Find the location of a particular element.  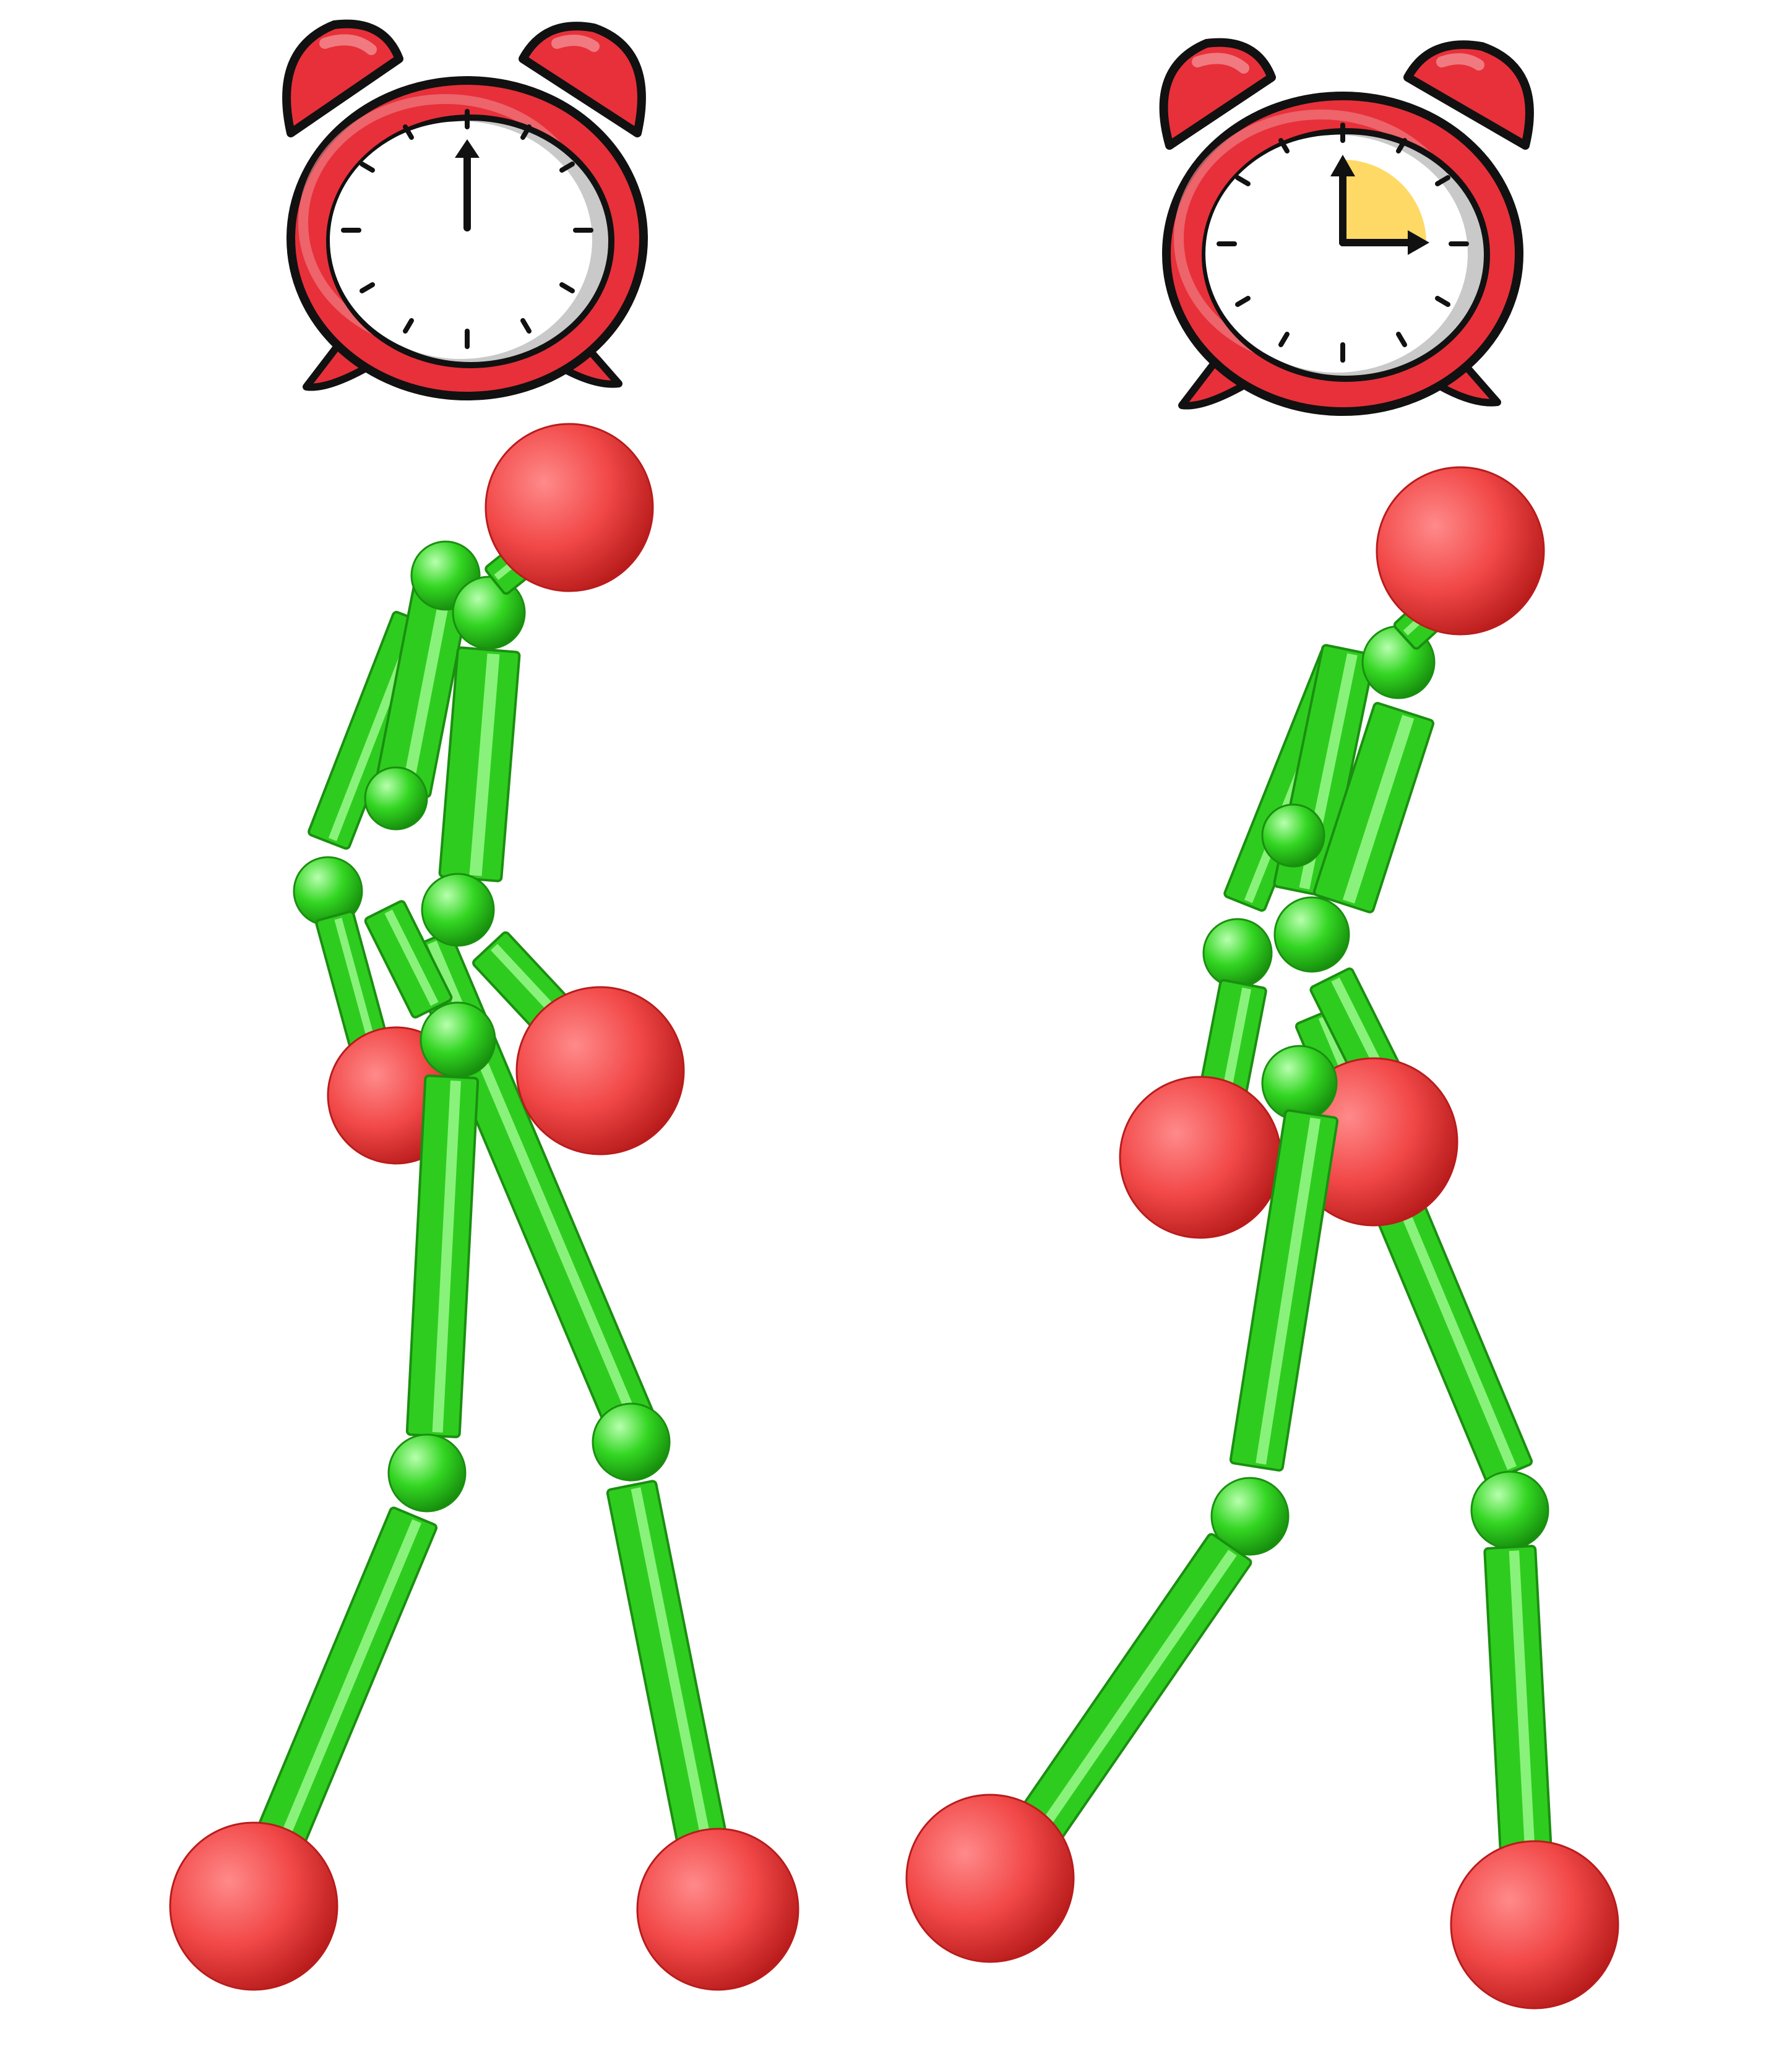

front-hand is located at coordinates (600, 1070).